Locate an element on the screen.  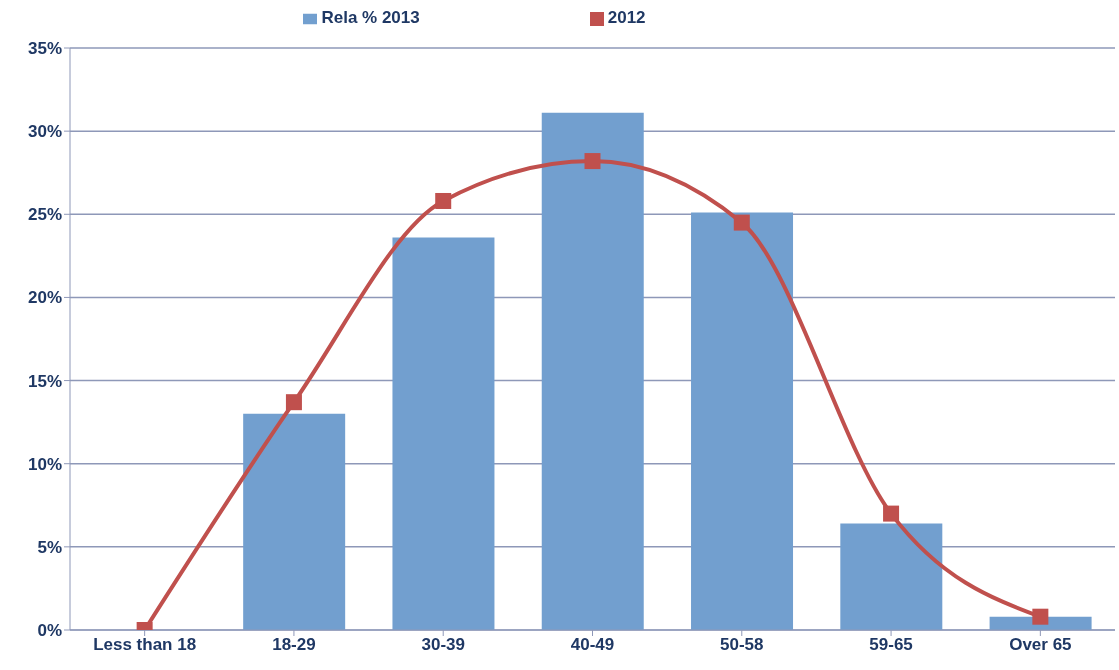
legend-label: 2012 is located at coordinates (626, 17).